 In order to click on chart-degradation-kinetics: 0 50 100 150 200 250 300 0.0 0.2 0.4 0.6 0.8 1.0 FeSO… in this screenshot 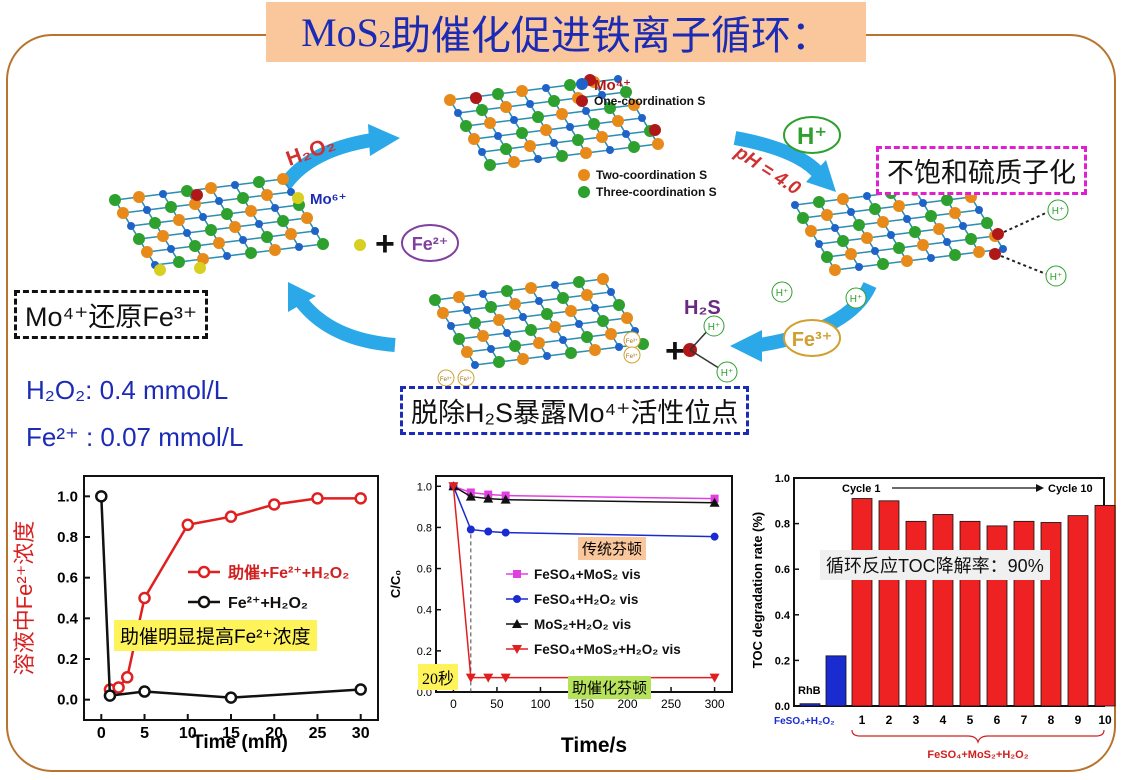, I will do `click(560, 616)`.